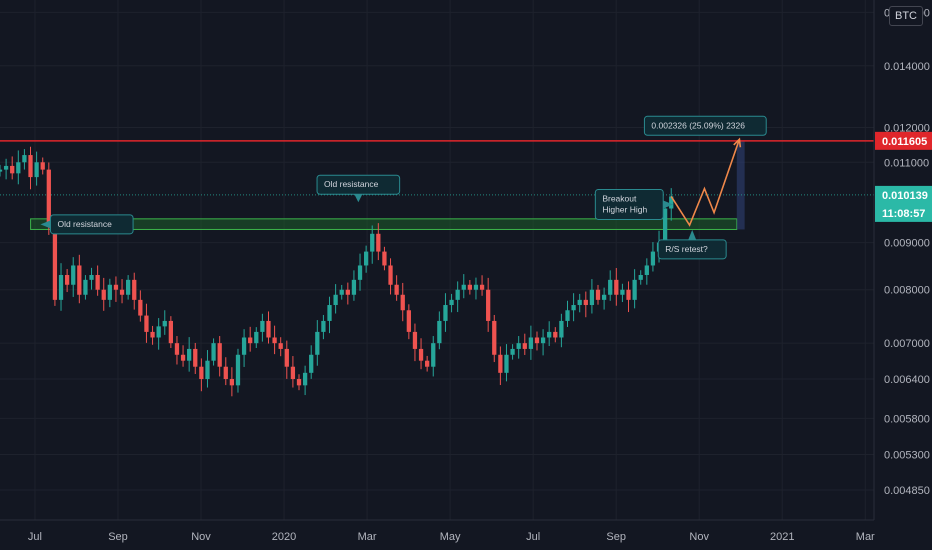  I want to click on callout-text: 0.002326 (25.09%) 2326, so click(698, 125).